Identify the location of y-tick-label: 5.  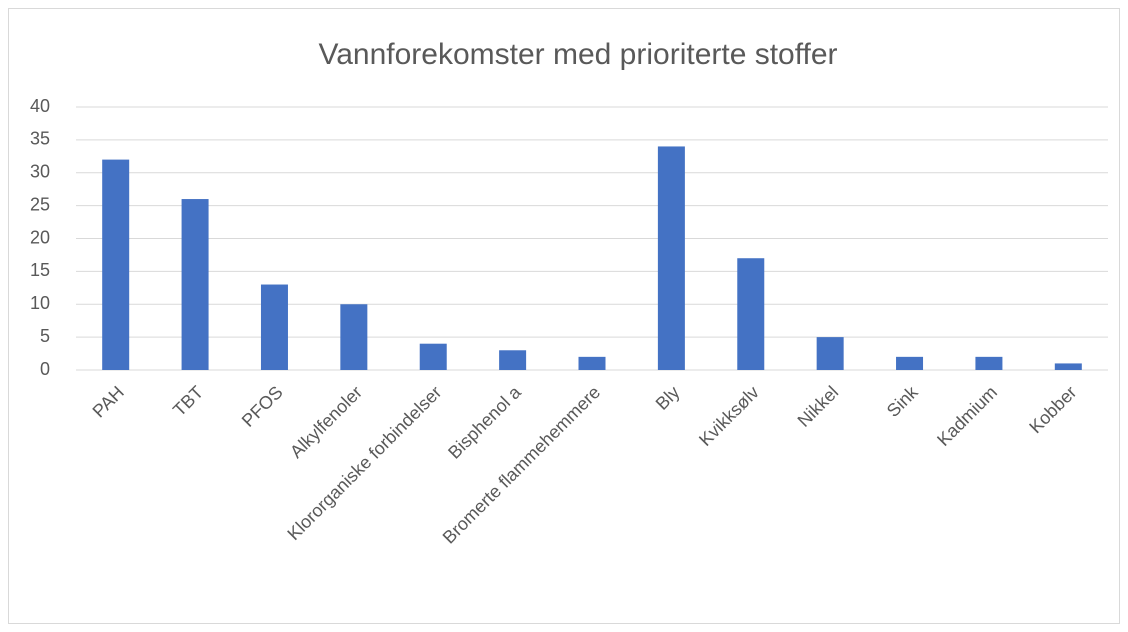
(45, 336).